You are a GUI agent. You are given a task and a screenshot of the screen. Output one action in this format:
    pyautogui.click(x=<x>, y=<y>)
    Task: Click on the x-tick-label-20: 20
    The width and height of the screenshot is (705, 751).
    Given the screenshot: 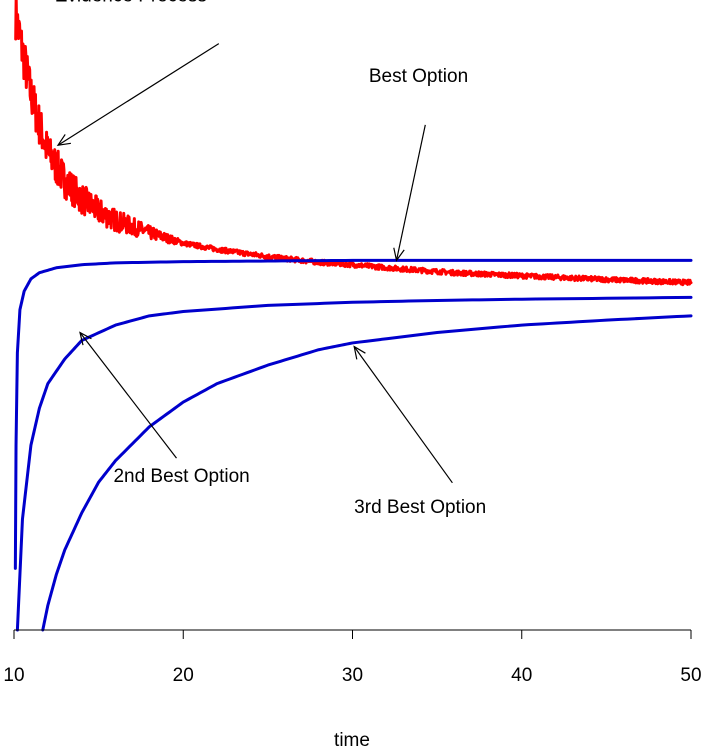 What is the action you would take?
    pyautogui.click(x=183, y=675)
    